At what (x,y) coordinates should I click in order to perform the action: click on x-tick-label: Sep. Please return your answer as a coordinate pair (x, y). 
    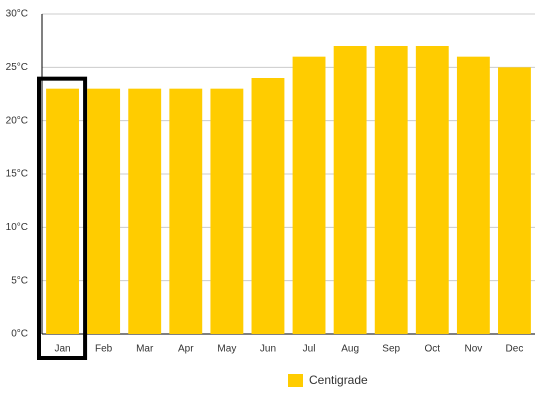
    Looking at the image, I should click on (391, 349).